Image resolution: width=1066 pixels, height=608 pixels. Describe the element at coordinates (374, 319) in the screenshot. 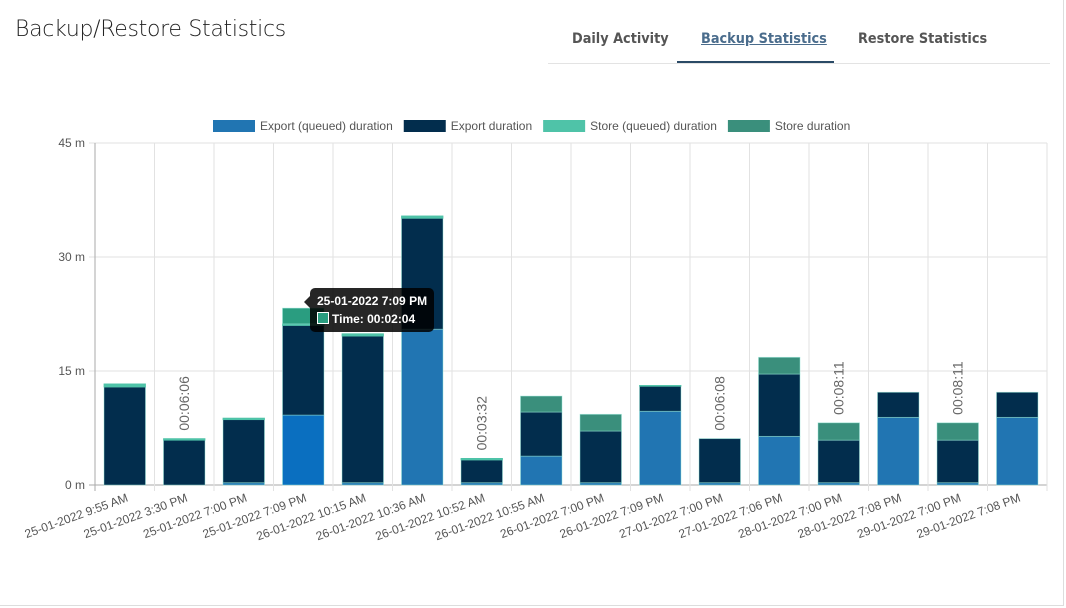

I see `tooltip-value: Time: 00:02:04` at that location.